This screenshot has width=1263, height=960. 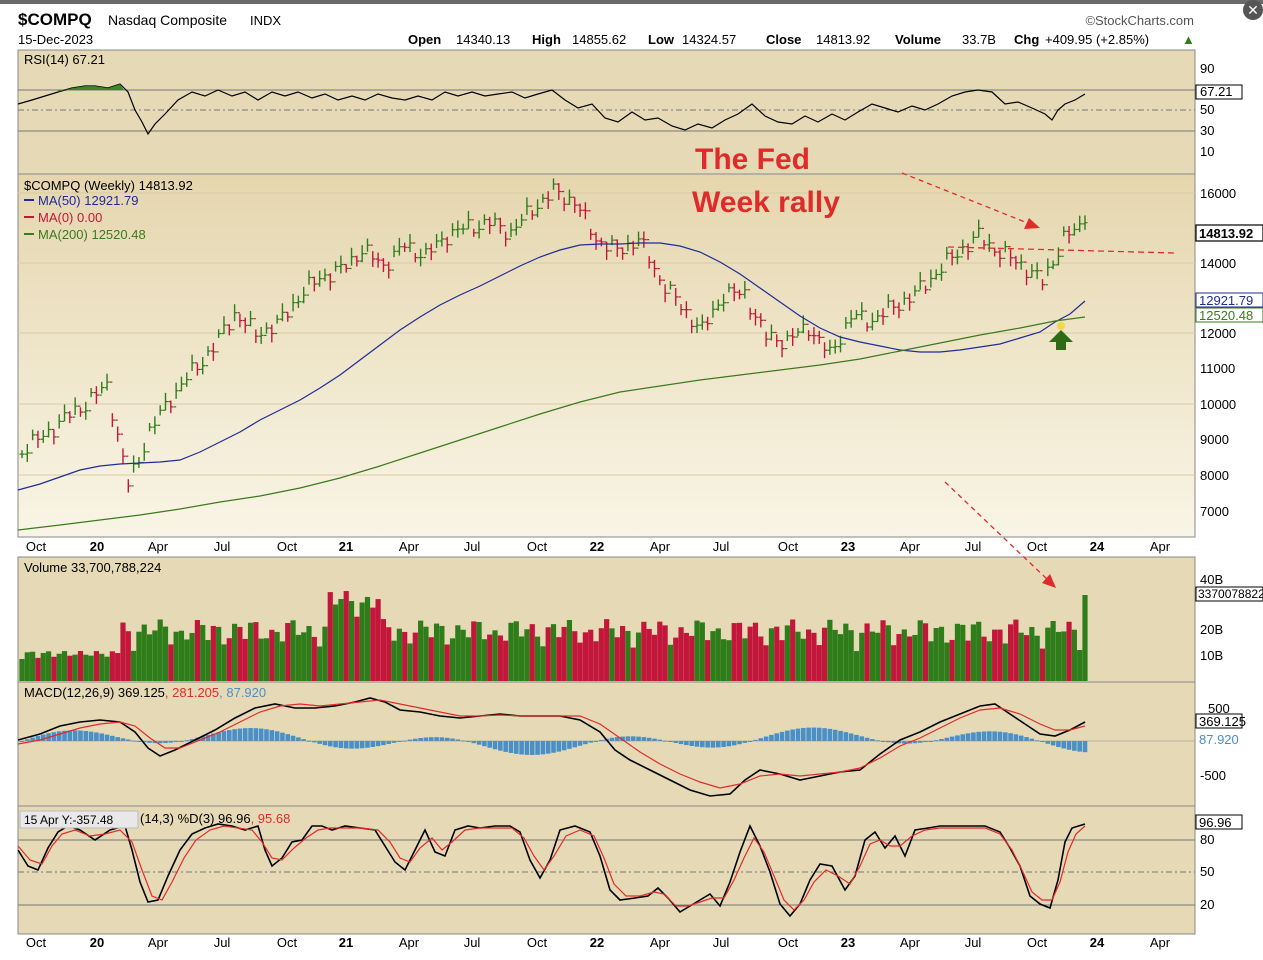 What do you see at coordinates (551, 109) in the screenshot?
I see `rsi-line` at bounding box center [551, 109].